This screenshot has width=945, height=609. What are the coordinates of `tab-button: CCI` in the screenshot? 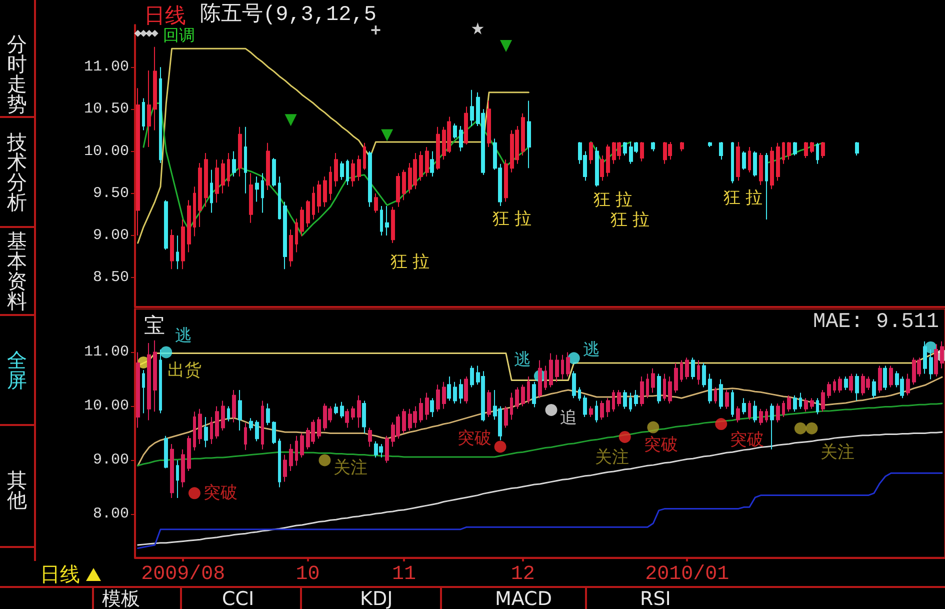 It's located at (240, 598).